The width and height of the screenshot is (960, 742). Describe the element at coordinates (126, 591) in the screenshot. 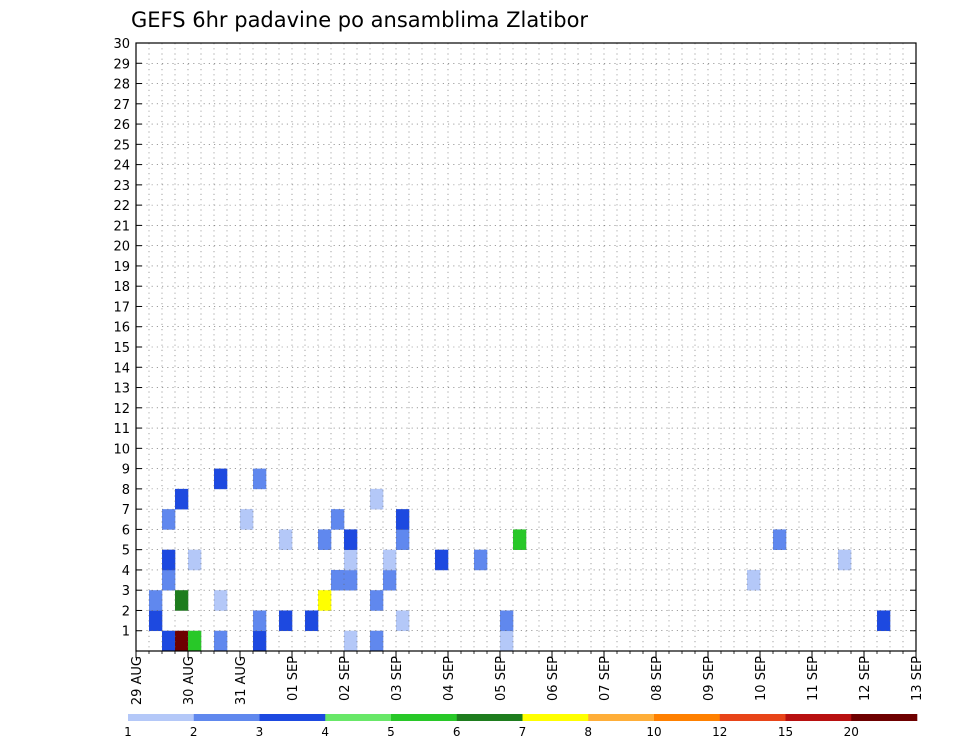

I see `y-tick-label: 3` at that location.